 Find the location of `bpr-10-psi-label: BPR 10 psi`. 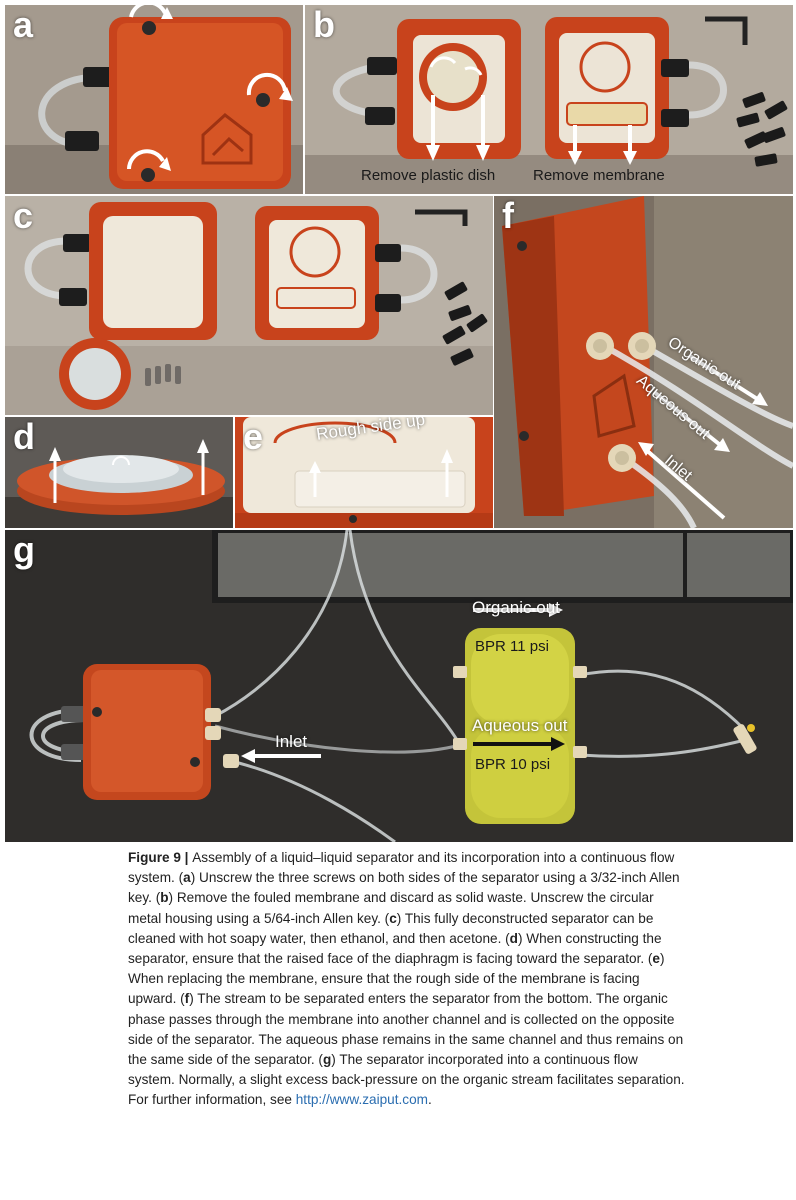

bpr-10-psi-label: BPR 10 psi is located at coordinates (512, 764).